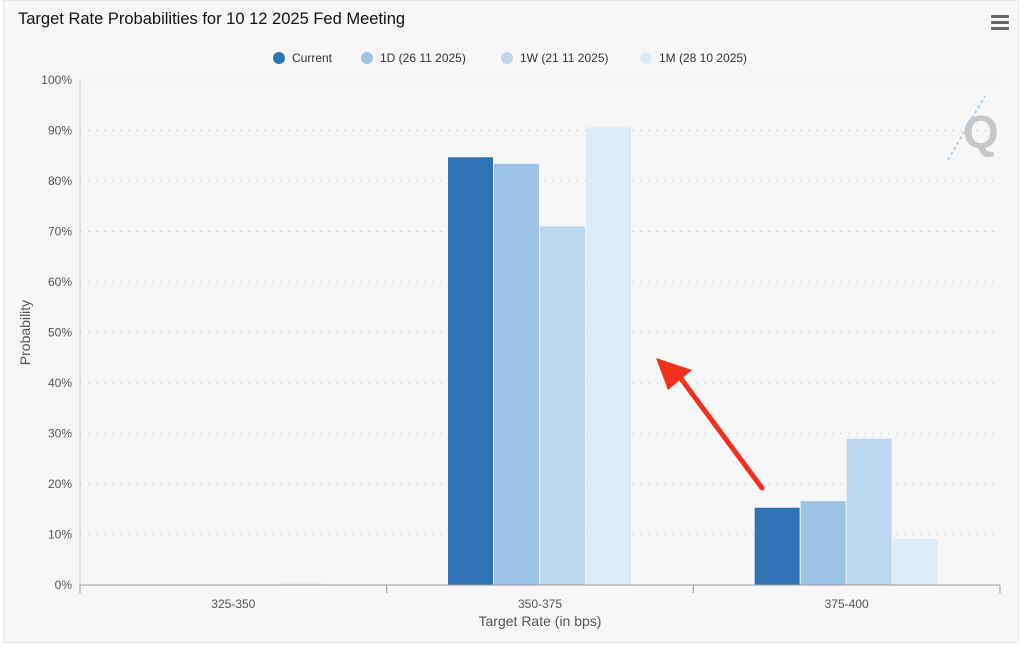  What do you see at coordinates (540, 604) in the screenshot?
I see `x-tick-label: 350-375` at bounding box center [540, 604].